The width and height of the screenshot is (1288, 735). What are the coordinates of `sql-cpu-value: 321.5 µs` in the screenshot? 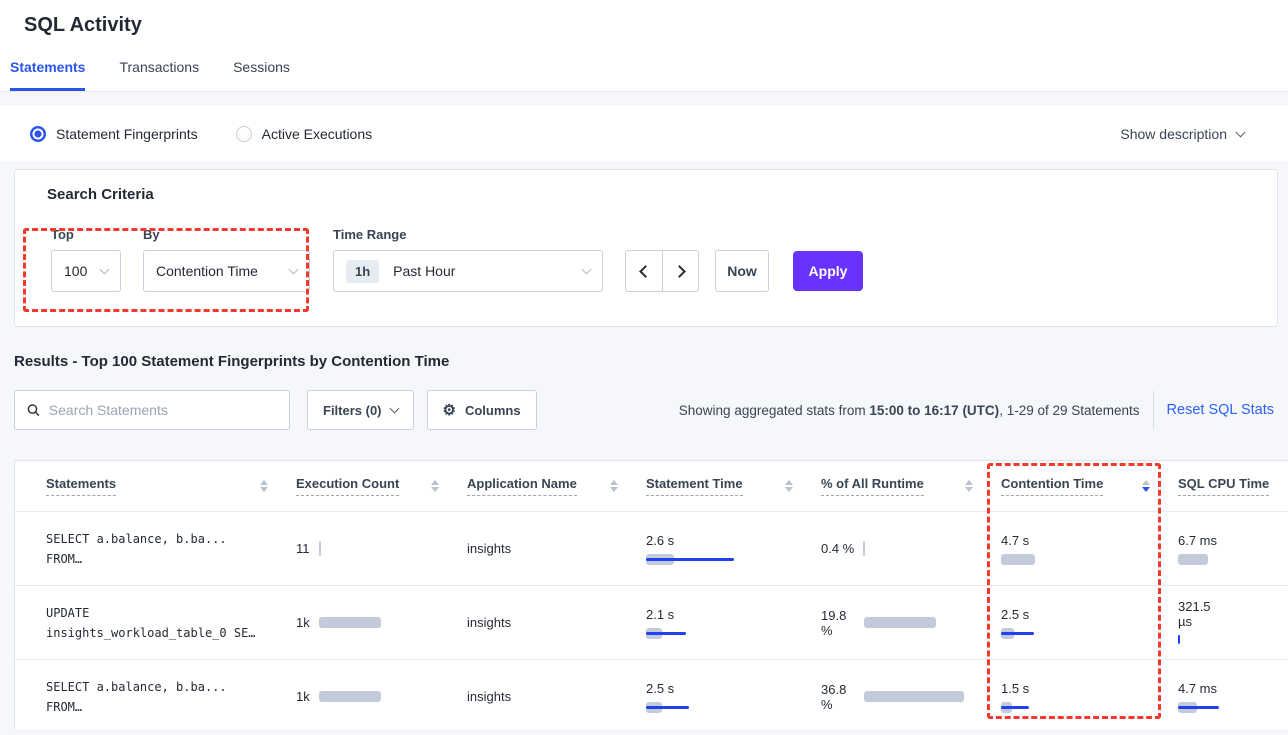 It's located at (1194, 614).